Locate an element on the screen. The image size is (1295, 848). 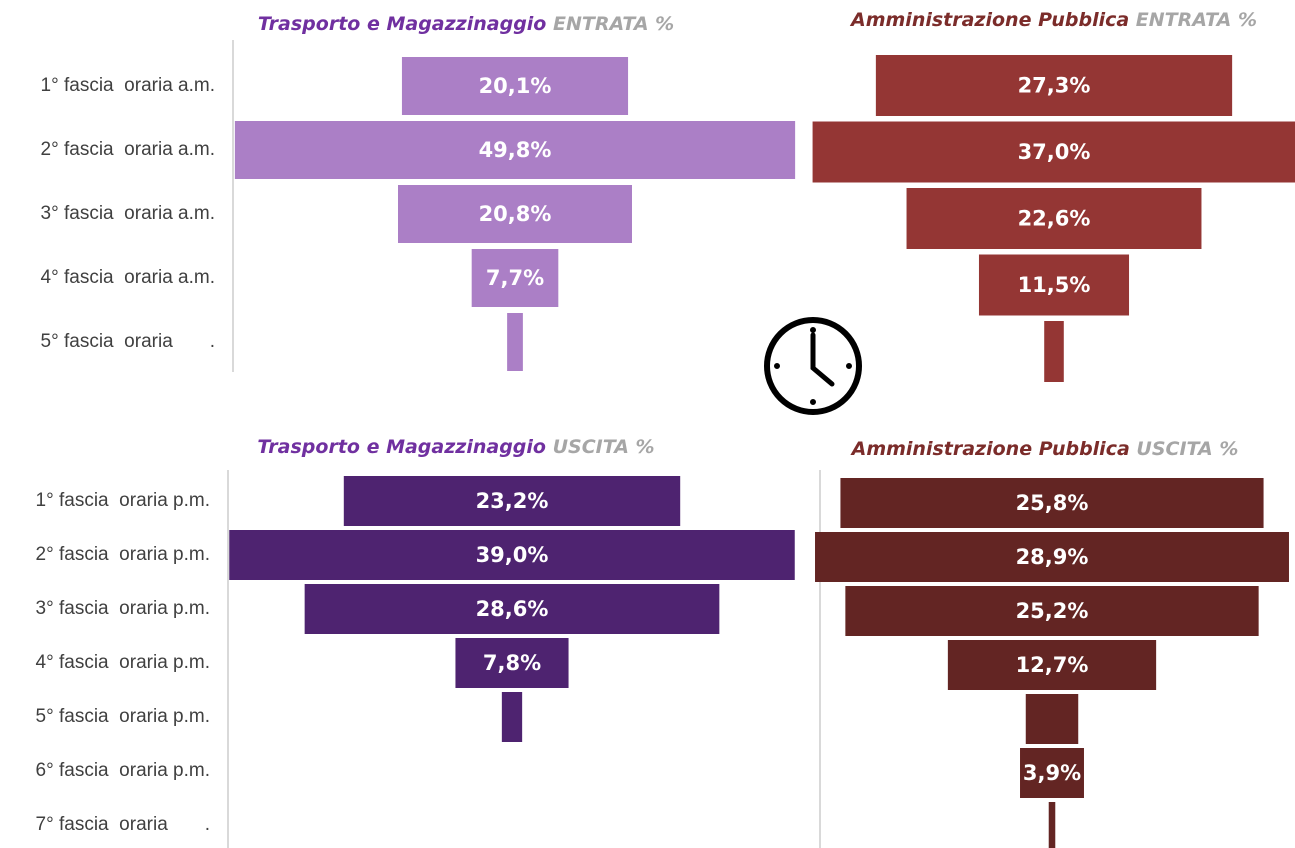
data-label: 7,7% is located at coordinates (515, 278).